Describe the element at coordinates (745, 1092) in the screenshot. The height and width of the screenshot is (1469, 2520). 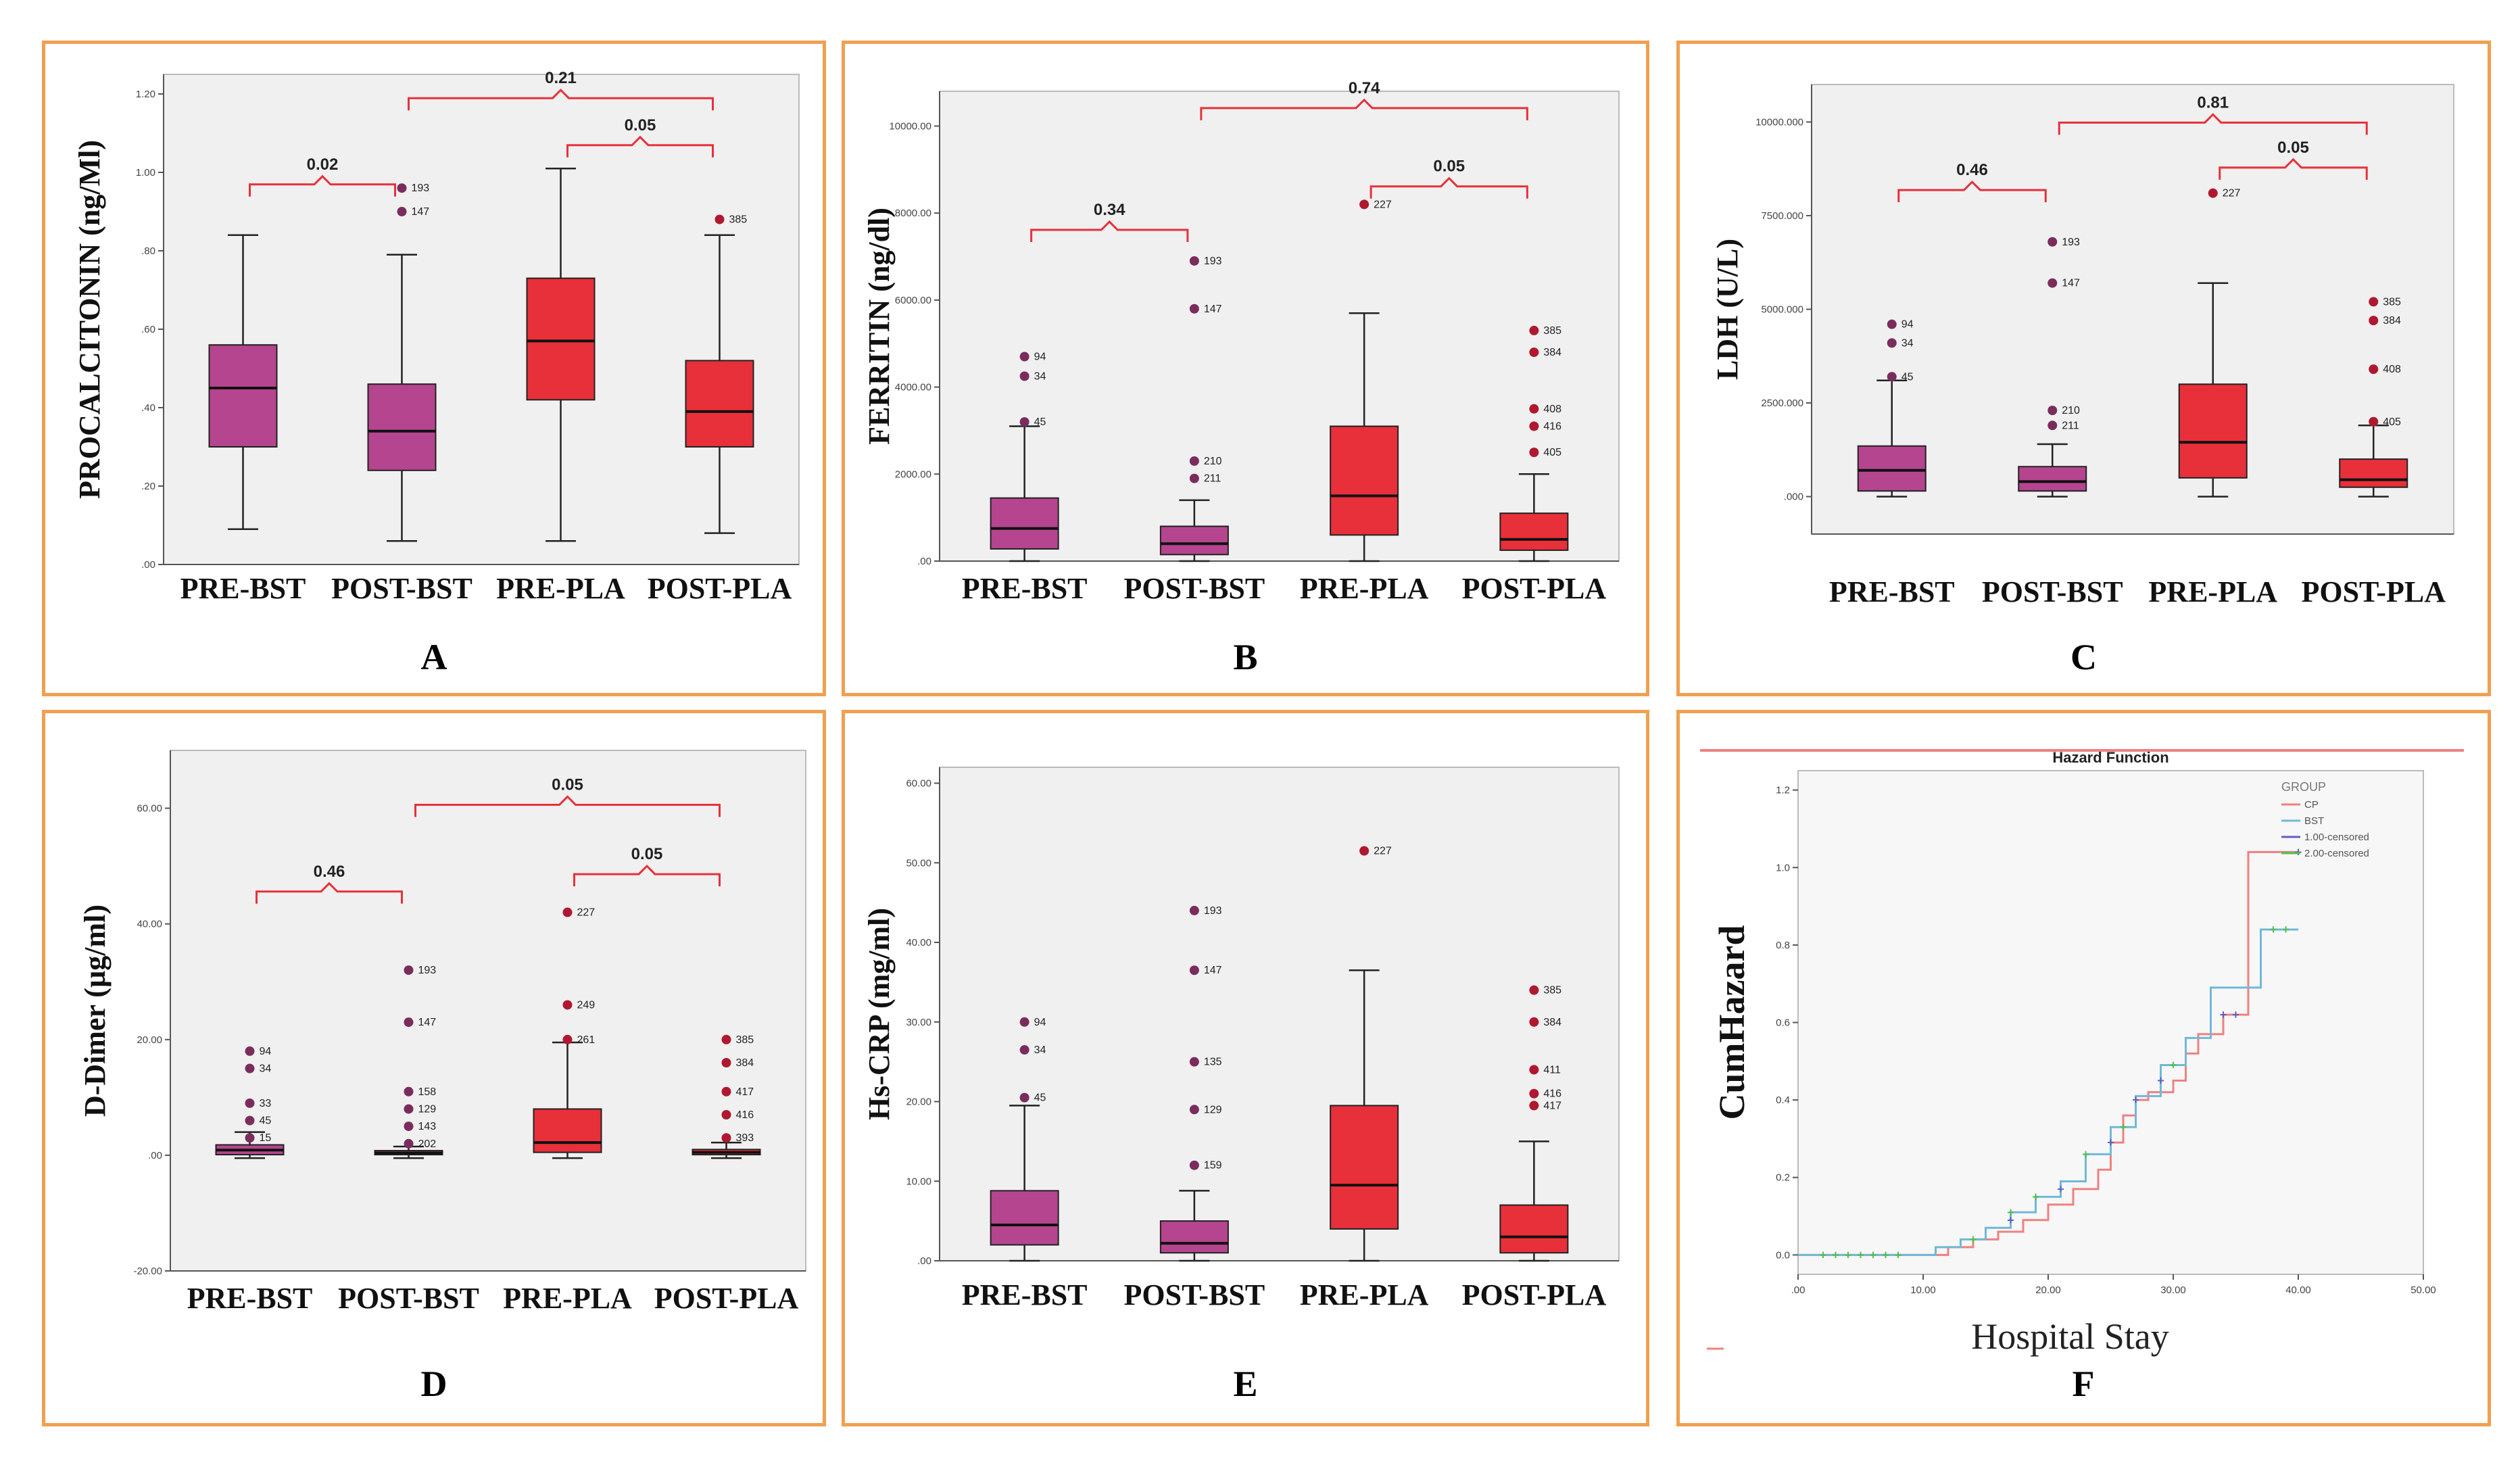
I see `outlier-label: 417` at that location.